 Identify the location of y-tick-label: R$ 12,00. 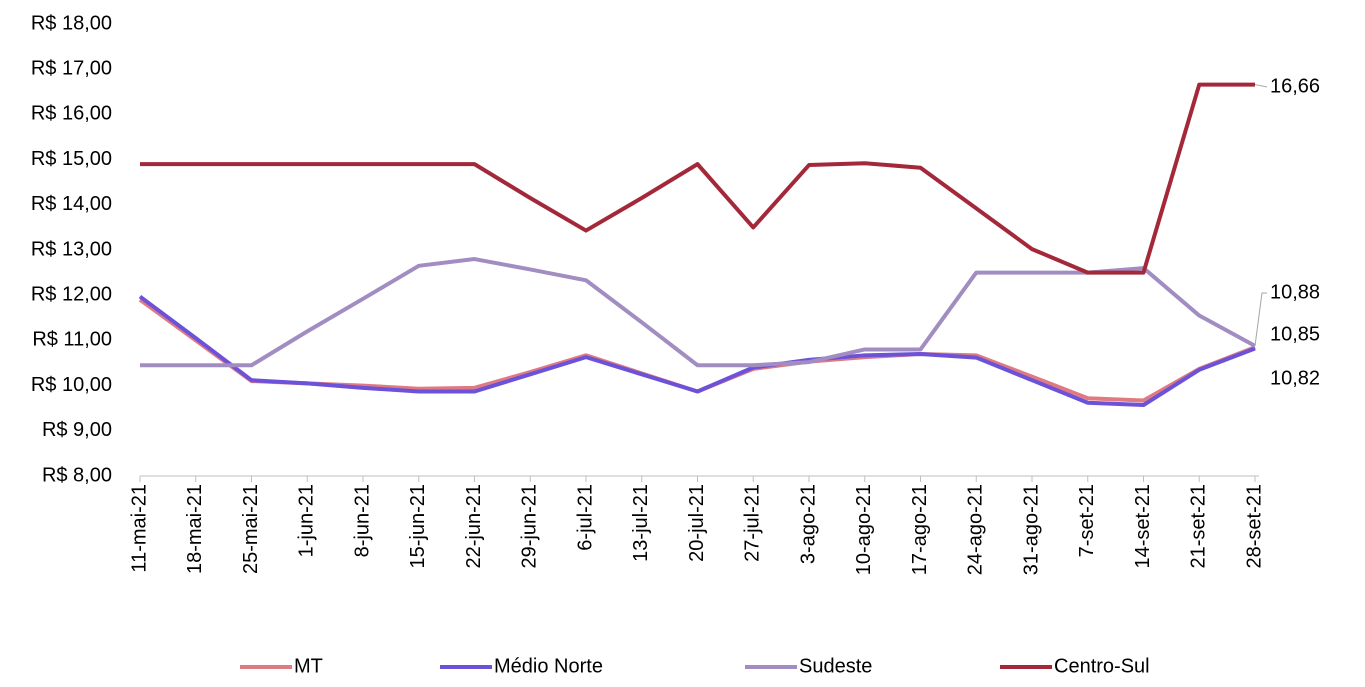
(71, 294).